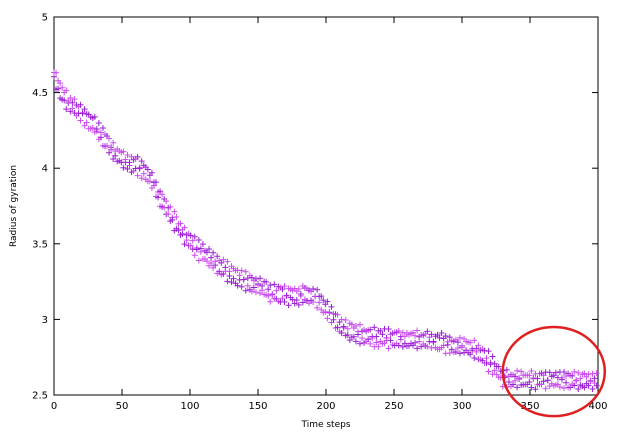  Describe the element at coordinates (189, 406) in the screenshot. I see `x-tick-label: 100` at that location.